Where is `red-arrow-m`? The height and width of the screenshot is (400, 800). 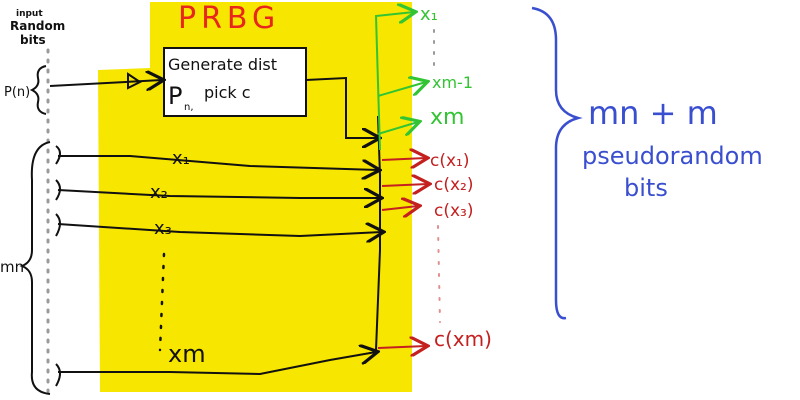
red-arrow-m is located at coordinates (401, 347).